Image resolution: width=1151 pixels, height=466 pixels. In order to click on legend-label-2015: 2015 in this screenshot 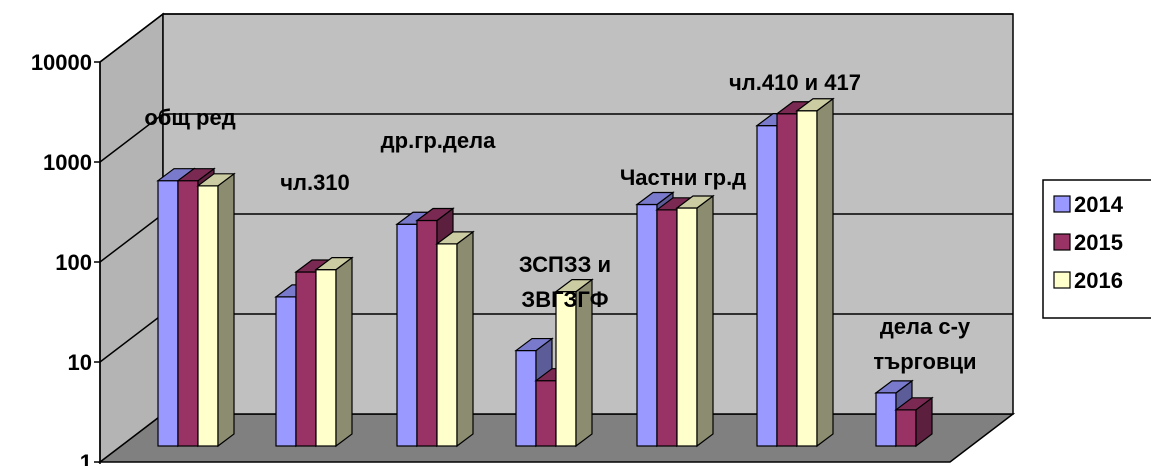, I will do `click(1098, 242)`.